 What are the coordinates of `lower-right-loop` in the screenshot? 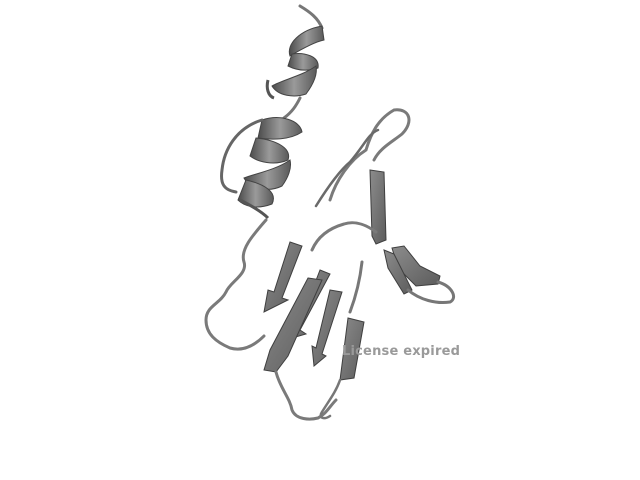 It's located at (330, 399).